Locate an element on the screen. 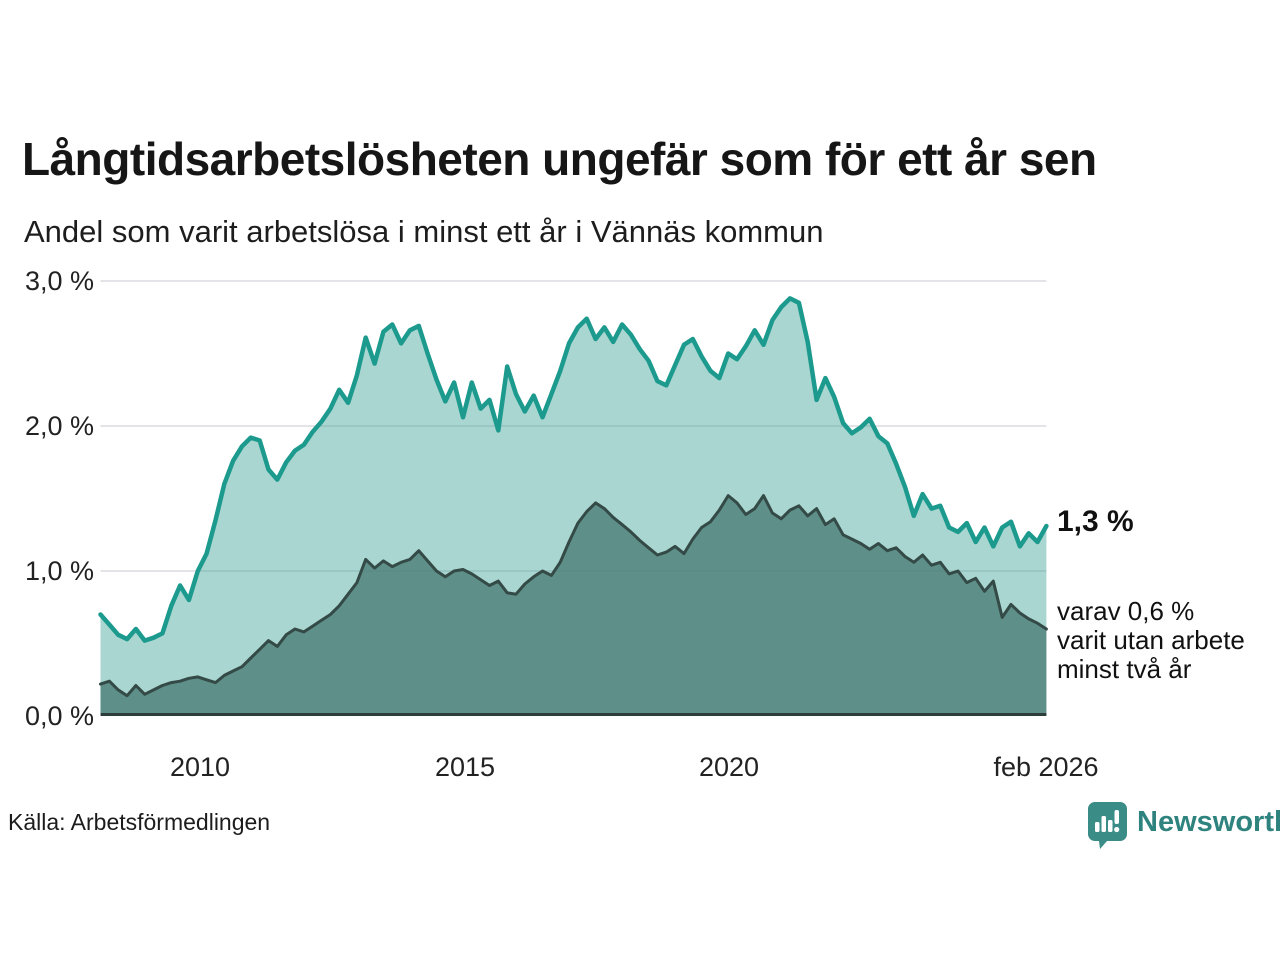 This screenshot has height=960, width=1280. newsworthy-logo: Newsworthy is located at coordinates (1183, 825).